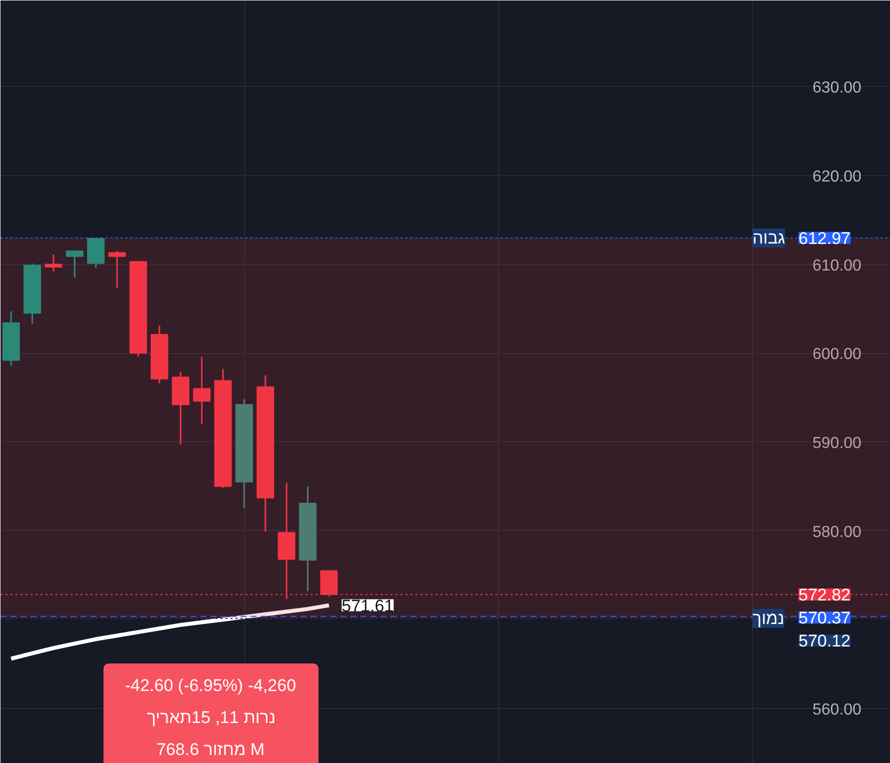 Image resolution: width=890 pixels, height=763 pixels. I want to click on annotation: מחזור 768.6 M, so click(210, 749).